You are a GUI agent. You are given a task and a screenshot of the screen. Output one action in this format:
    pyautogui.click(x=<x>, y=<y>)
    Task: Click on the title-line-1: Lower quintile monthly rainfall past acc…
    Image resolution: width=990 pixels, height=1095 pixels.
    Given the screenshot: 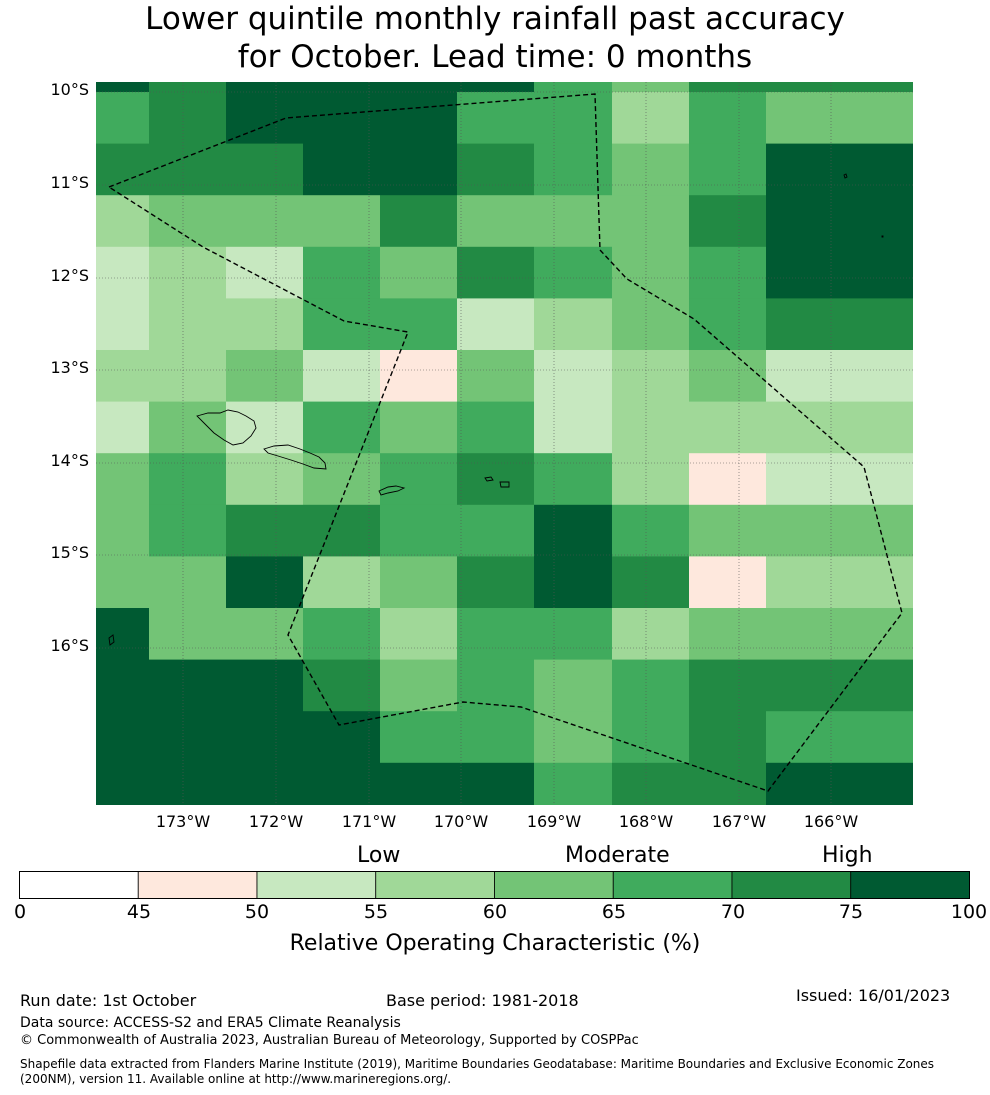 What is the action you would take?
    pyautogui.click(x=495, y=19)
    